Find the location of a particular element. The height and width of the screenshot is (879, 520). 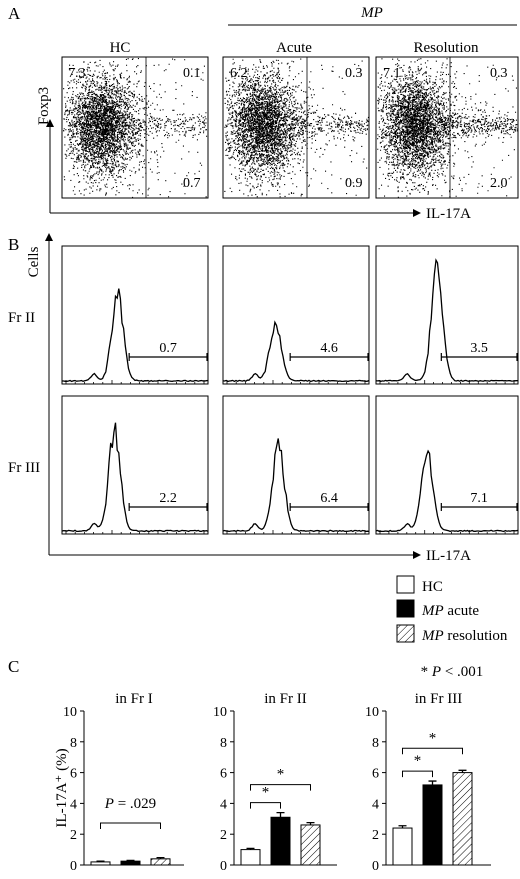

panel-b-x-label: IL-17A is located at coordinates (448, 556).